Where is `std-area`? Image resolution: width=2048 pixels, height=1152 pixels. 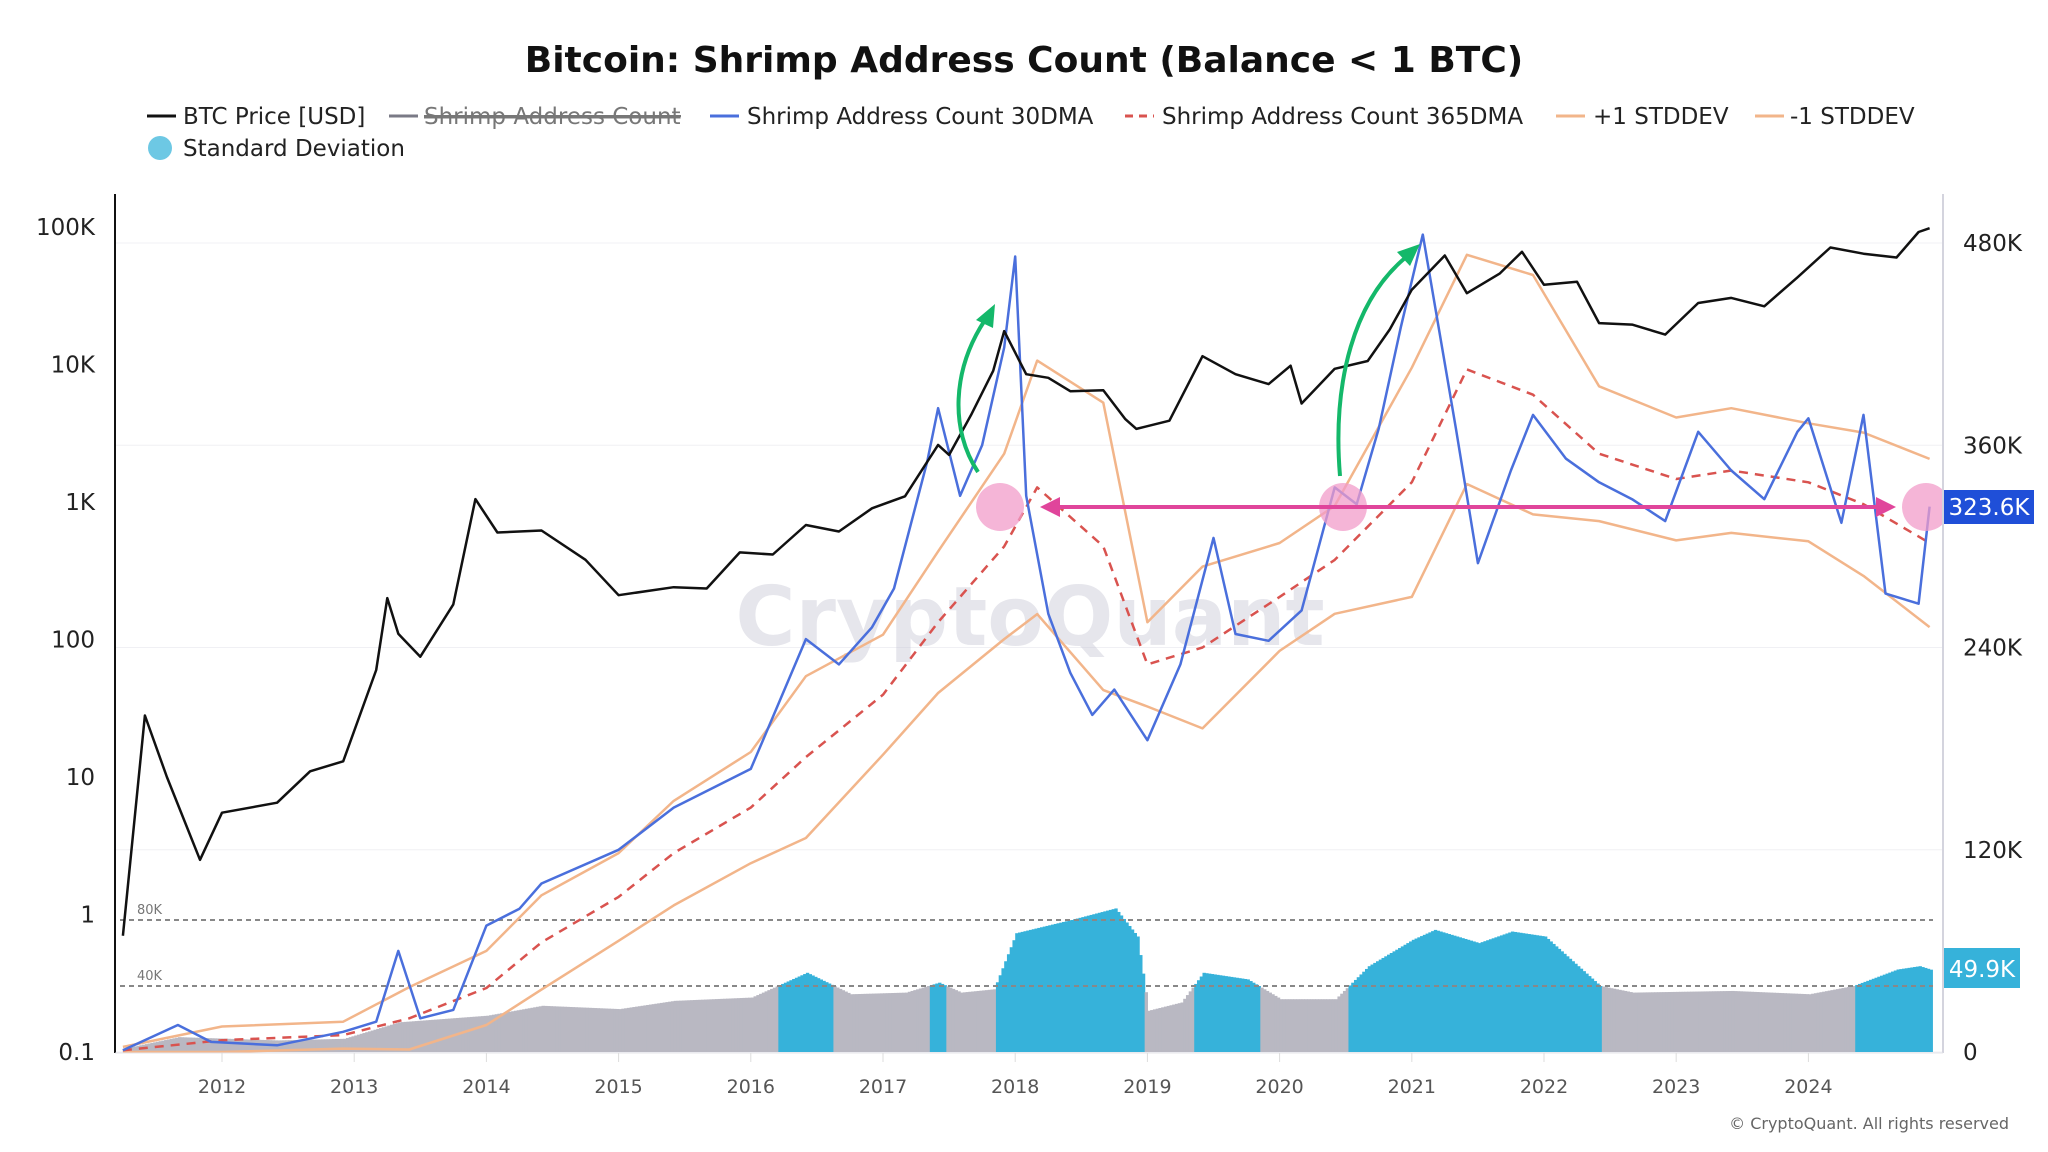
std-area is located at coordinates (1027, 980).